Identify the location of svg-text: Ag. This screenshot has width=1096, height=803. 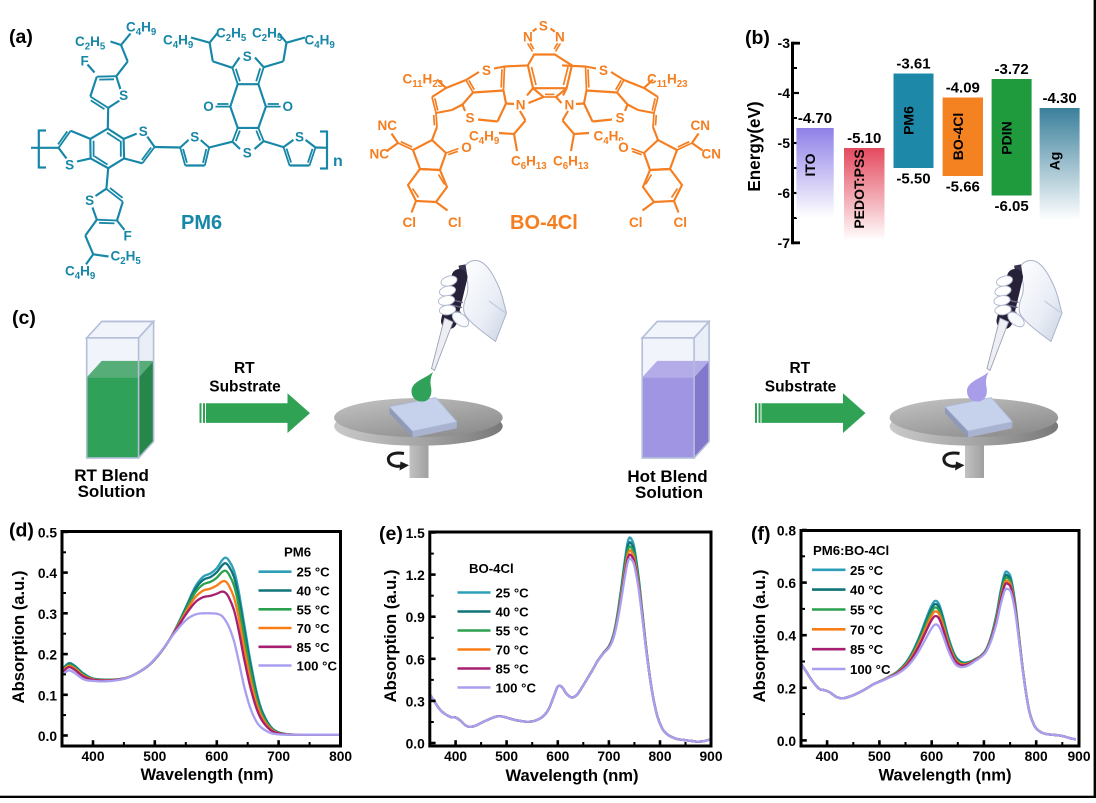
(1055, 161).